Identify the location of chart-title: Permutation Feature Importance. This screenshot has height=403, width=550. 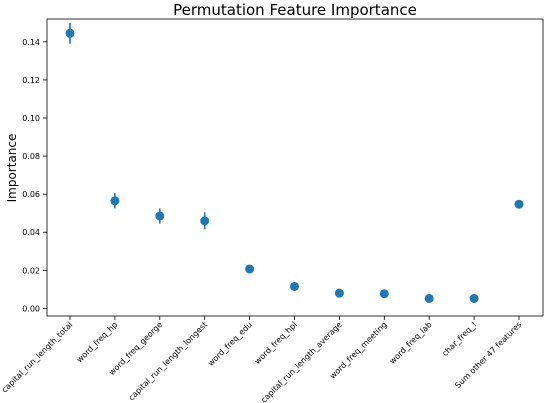
(295, 10).